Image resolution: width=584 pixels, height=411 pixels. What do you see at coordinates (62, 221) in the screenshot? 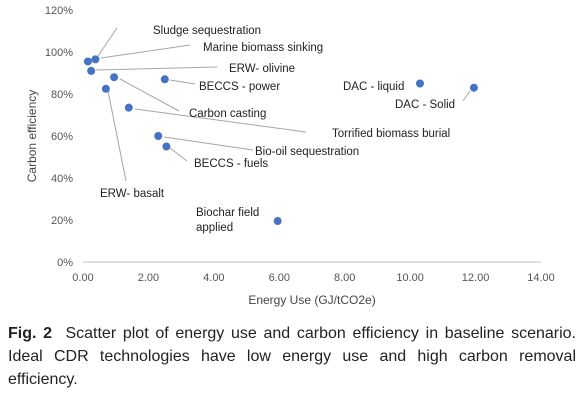
I see `y-tick-label: 20%` at bounding box center [62, 221].